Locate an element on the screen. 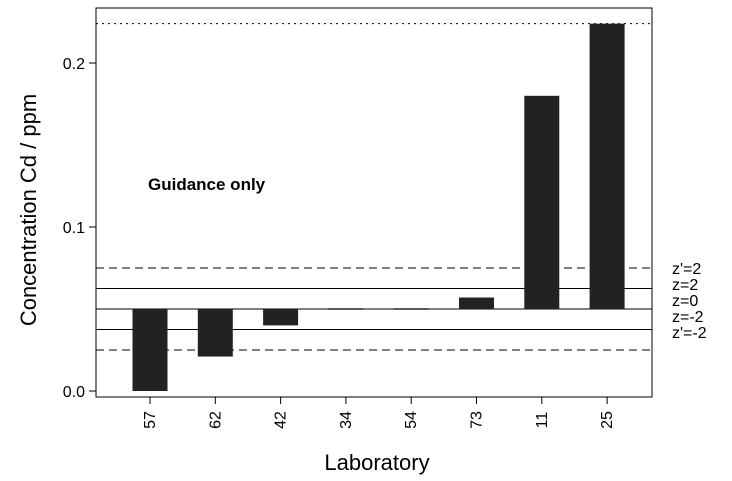 The image size is (732, 481). y-axis-title: Concentration Cd / ppm is located at coordinates (28, 210).